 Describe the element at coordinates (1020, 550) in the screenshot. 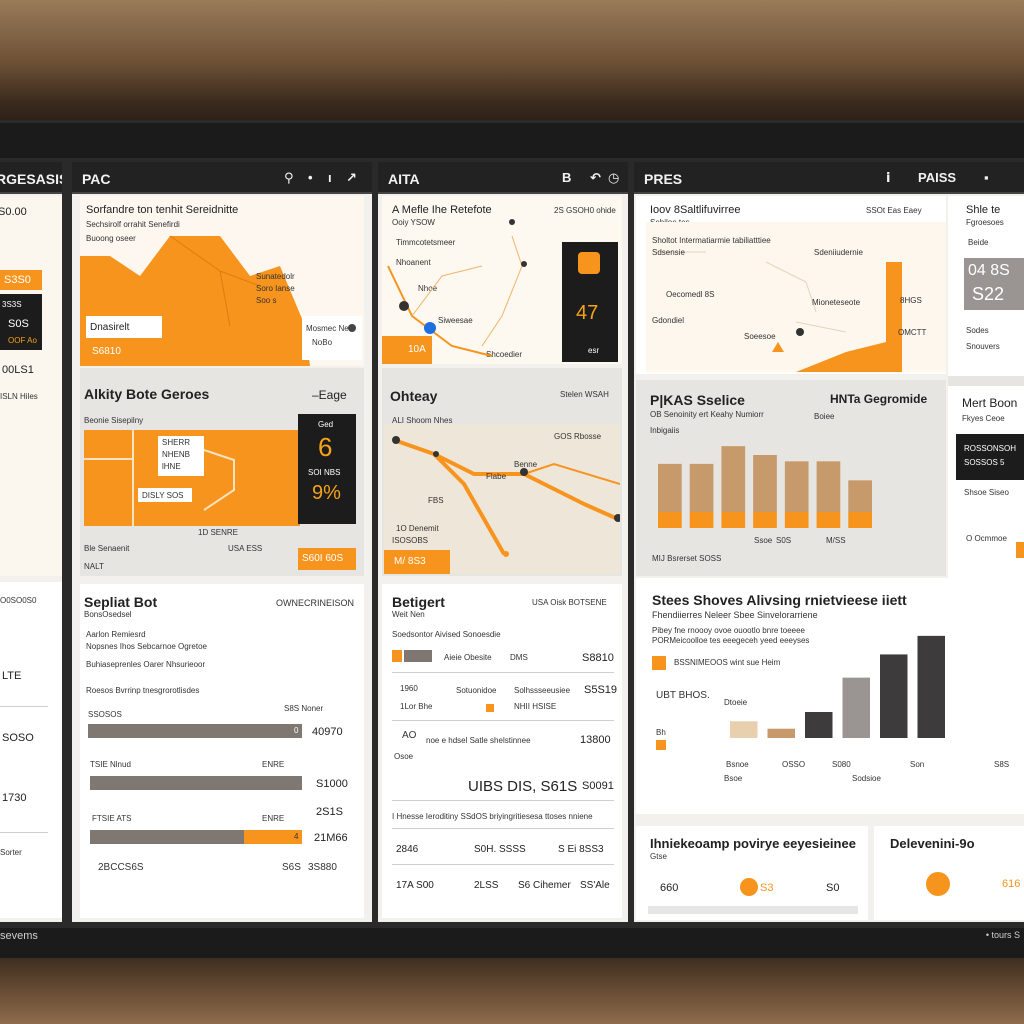

I see `col4-orange-chip` at that location.